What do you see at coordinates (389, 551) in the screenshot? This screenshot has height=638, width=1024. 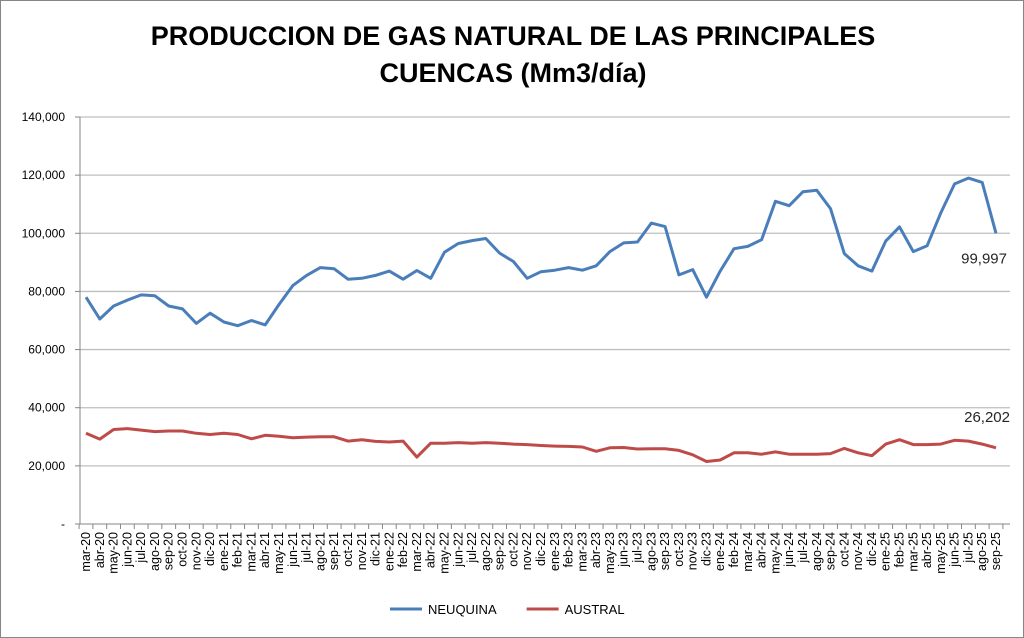 I see `x-tick-label: ene-22` at bounding box center [389, 551].